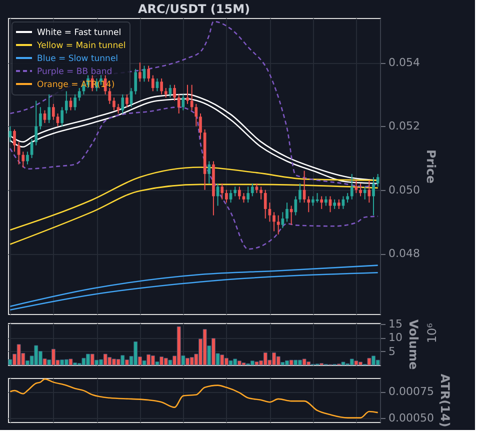  What do you see at coordinates (81, 46) in the screenshot?
I see `legend-label: Yellow = Main tunnel` at bounding box center [81, 46].